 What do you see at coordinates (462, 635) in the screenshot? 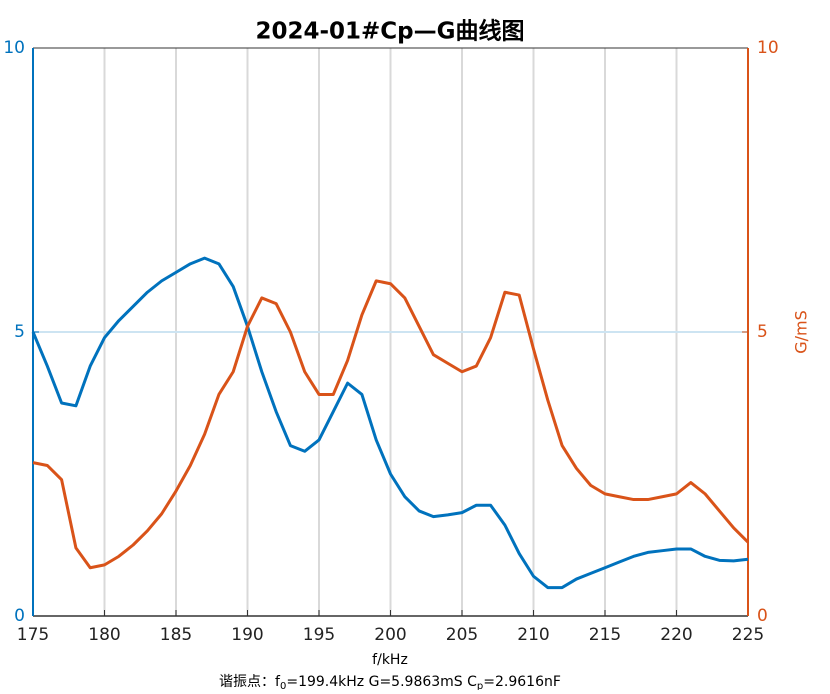
I see `x-tick-label: 205` at bounding box center [462, 635].